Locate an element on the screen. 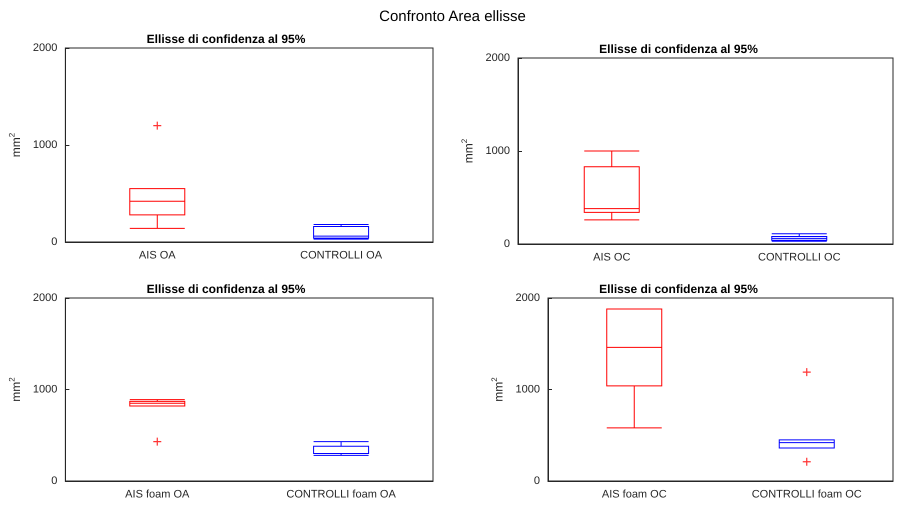 This screenshot has height=511, width=905. x-tick-label: CONTROLLI foam OA is located at coordinates (341, 494).